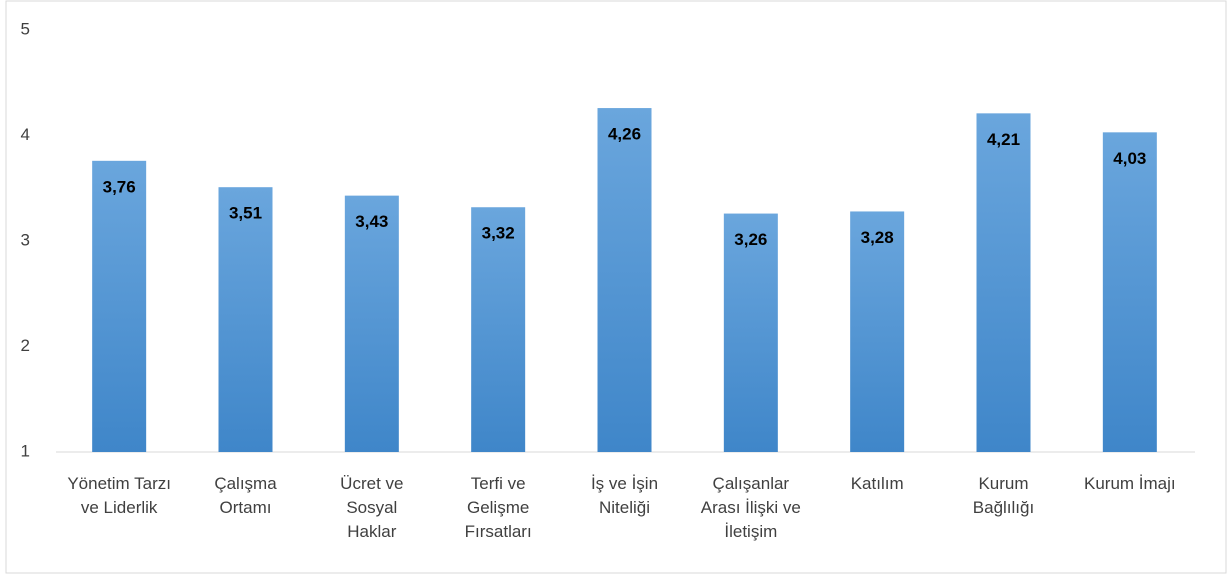 Image resolution: width=1232 pixels, height=576 pixels. What do you see at coordinates (750, 507) in the screenshot?
I see `x-tick-label: Çalışanlar Arası İlişki ve İletişim` at bounding box center [750, 507].